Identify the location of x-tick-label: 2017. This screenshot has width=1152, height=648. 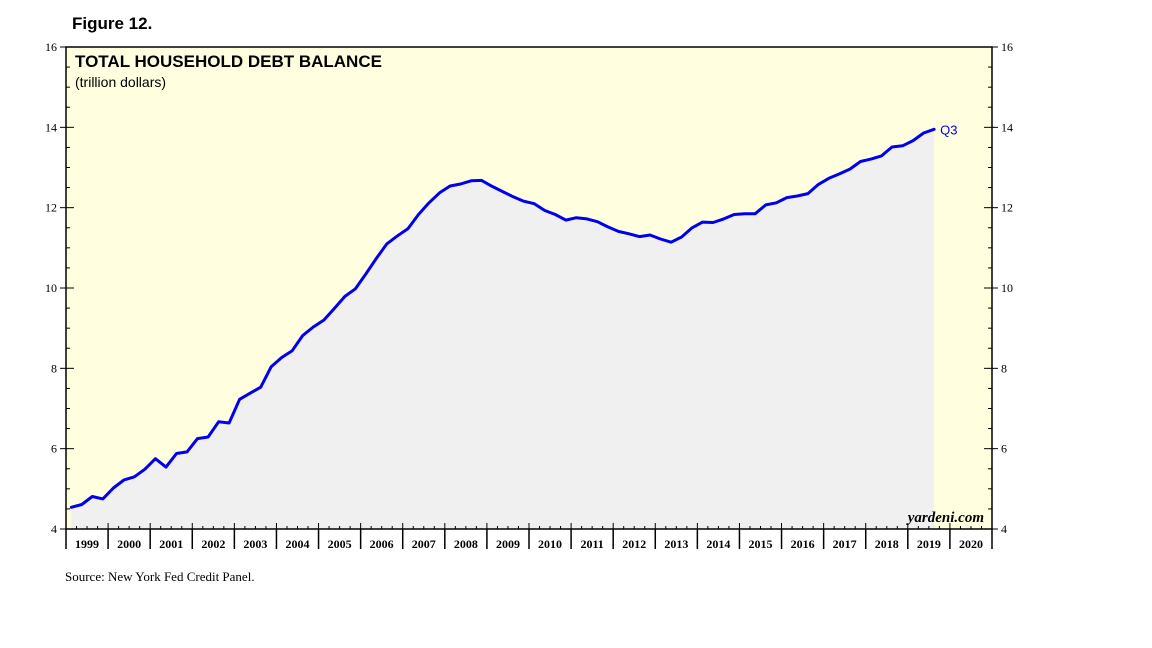
(845, 544).